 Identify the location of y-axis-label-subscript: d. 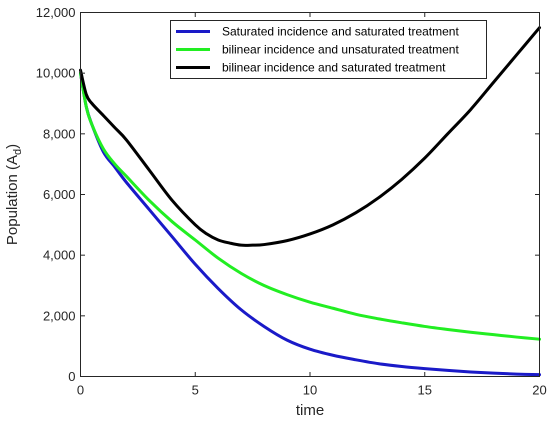
(18, 152).